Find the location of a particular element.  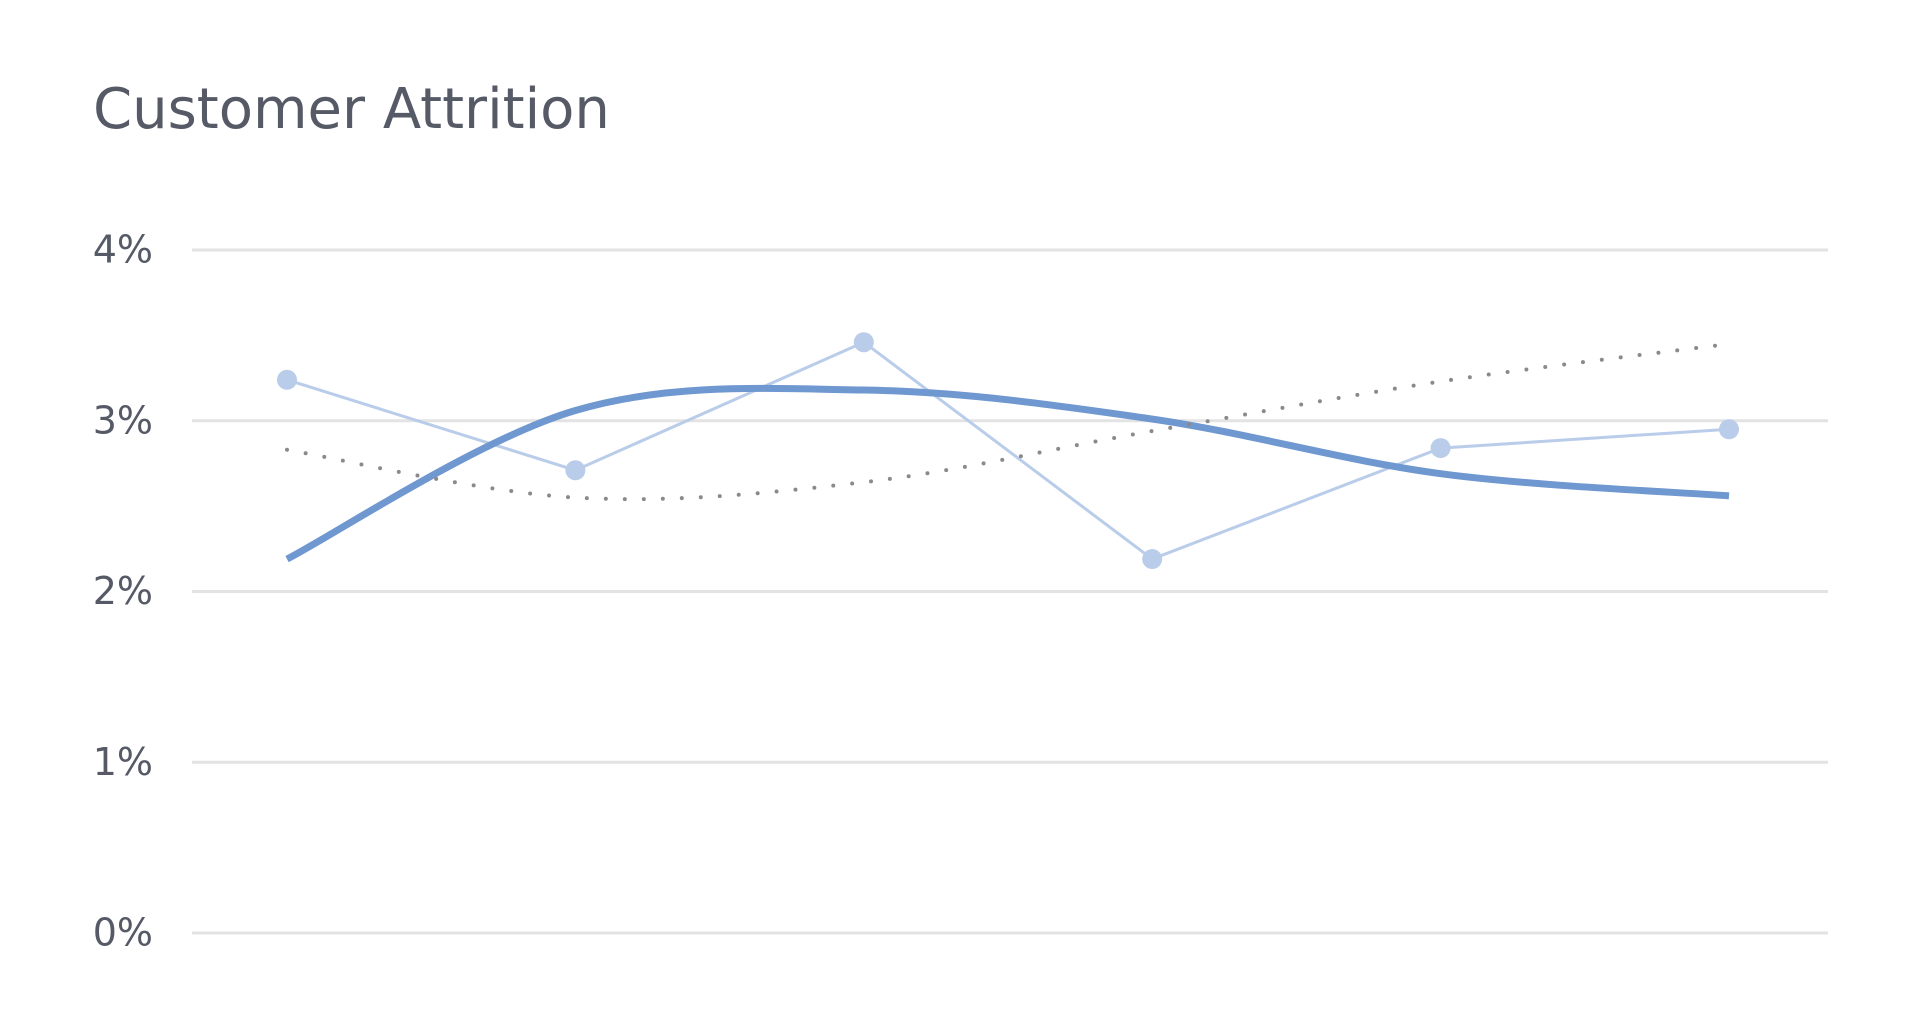

chart-title: Customer Attrition is located at coordinates (351, 109).